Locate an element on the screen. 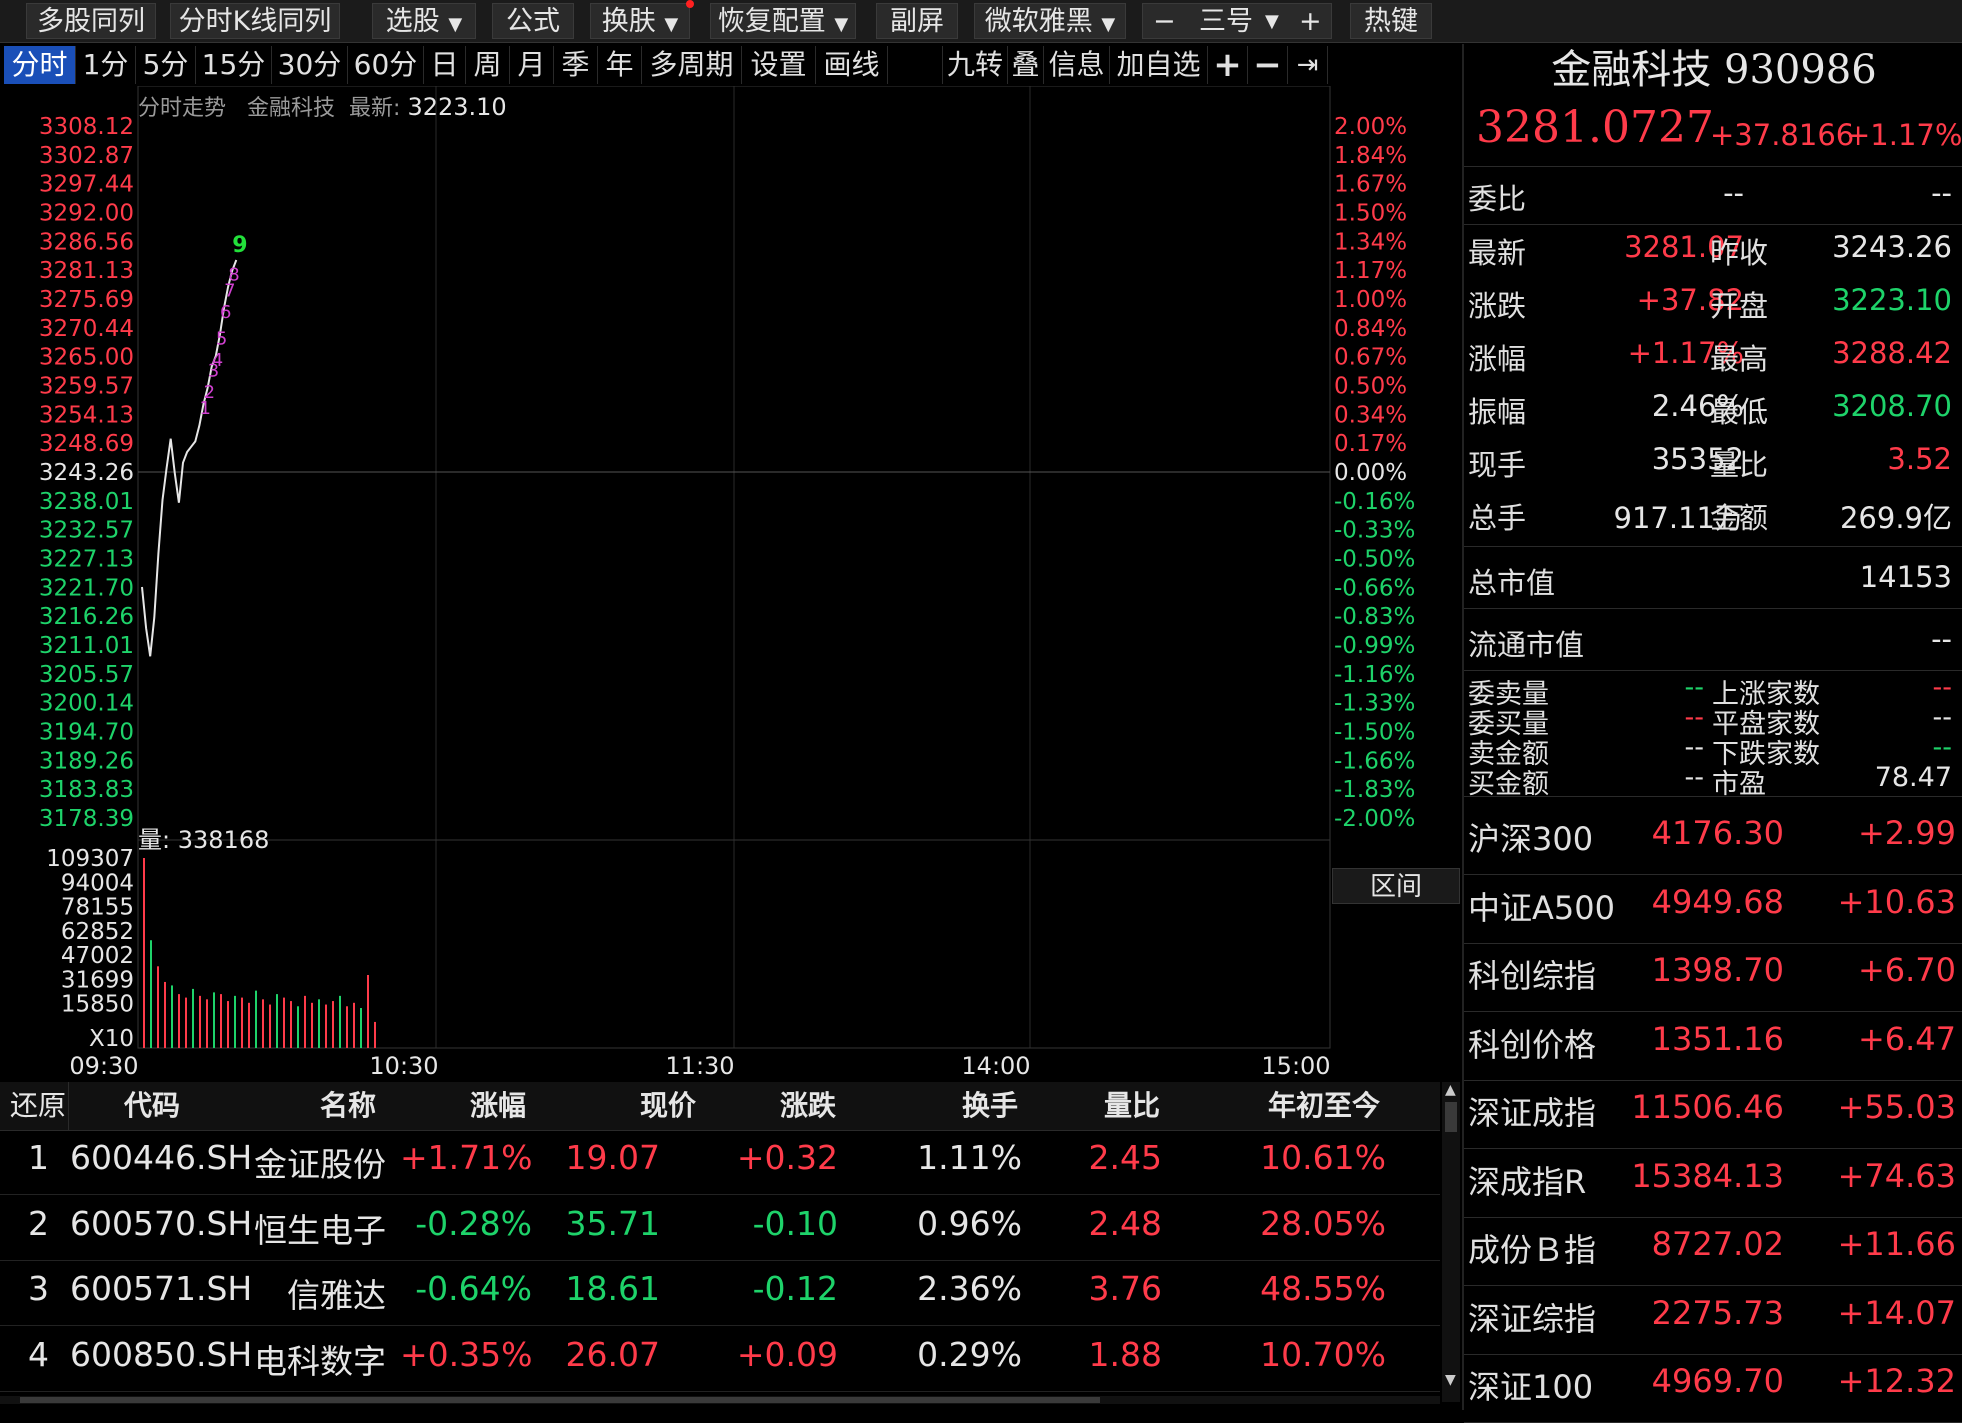  percent-tick: 2.00% is located at coordinates (1370, 127).